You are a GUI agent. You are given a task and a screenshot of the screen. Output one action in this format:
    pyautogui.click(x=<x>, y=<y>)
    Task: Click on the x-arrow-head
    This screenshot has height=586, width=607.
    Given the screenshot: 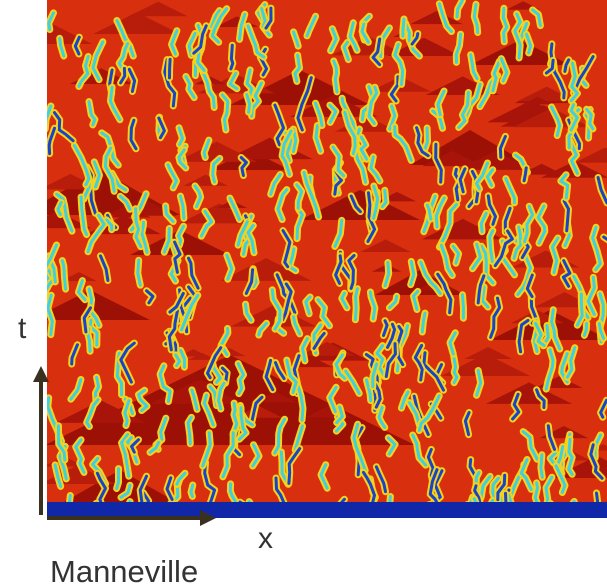 What is the action you would take?
    pyautogui.click(x=208, y=518)
    